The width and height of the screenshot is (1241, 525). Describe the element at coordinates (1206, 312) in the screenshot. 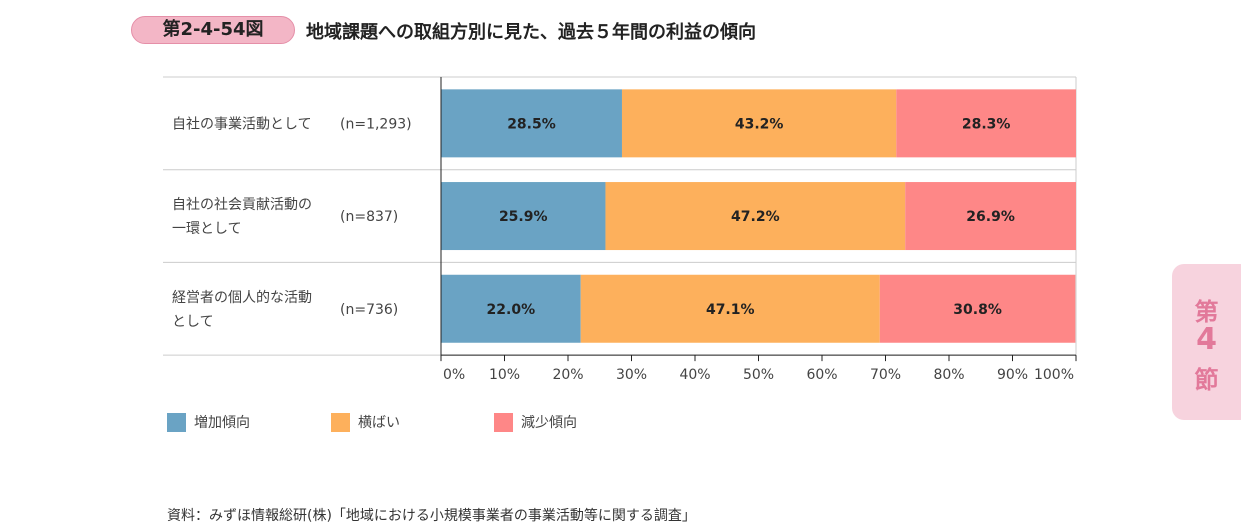

I see `side-tab-char-1: 第` at that location.